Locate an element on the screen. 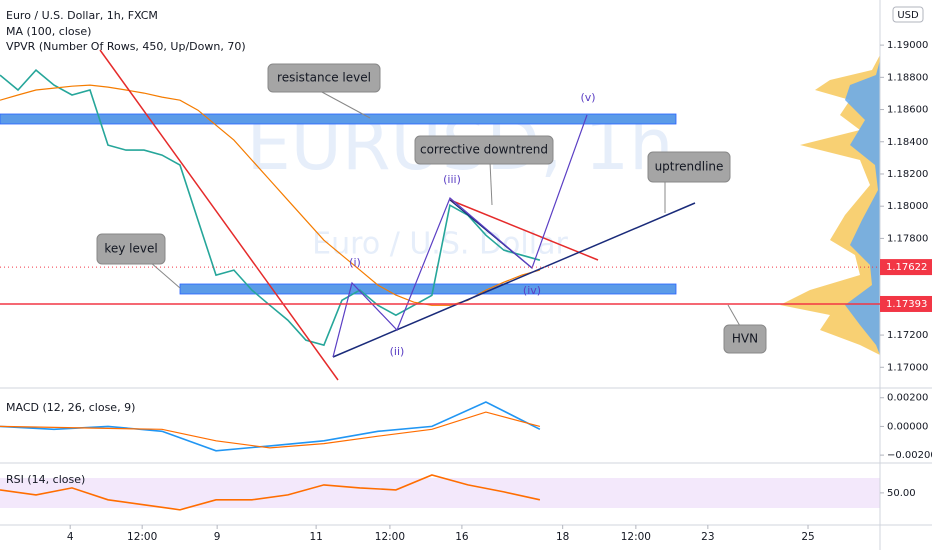 The width and height of the screenshot is (932, 550). rsi-band is located at coordinates (440, 493).